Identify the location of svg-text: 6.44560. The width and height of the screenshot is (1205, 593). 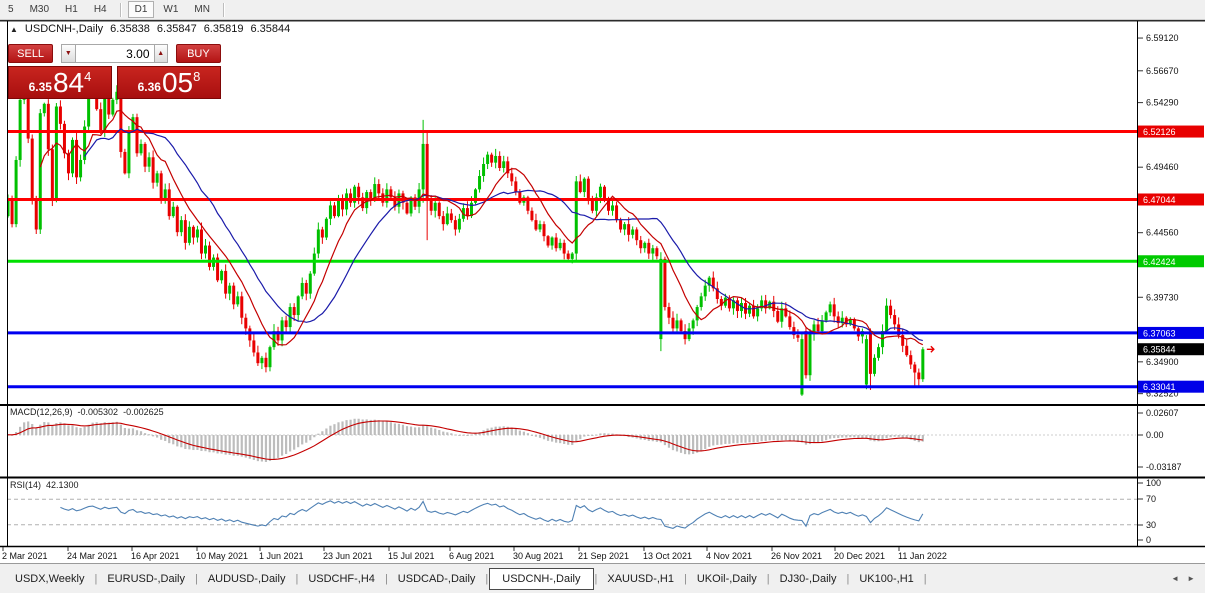
(1162, 233).